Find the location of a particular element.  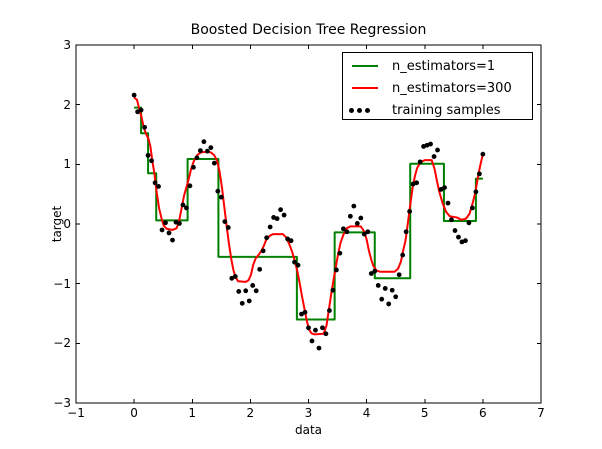

scatter-dots-icon is located at coordinates (366, 110).